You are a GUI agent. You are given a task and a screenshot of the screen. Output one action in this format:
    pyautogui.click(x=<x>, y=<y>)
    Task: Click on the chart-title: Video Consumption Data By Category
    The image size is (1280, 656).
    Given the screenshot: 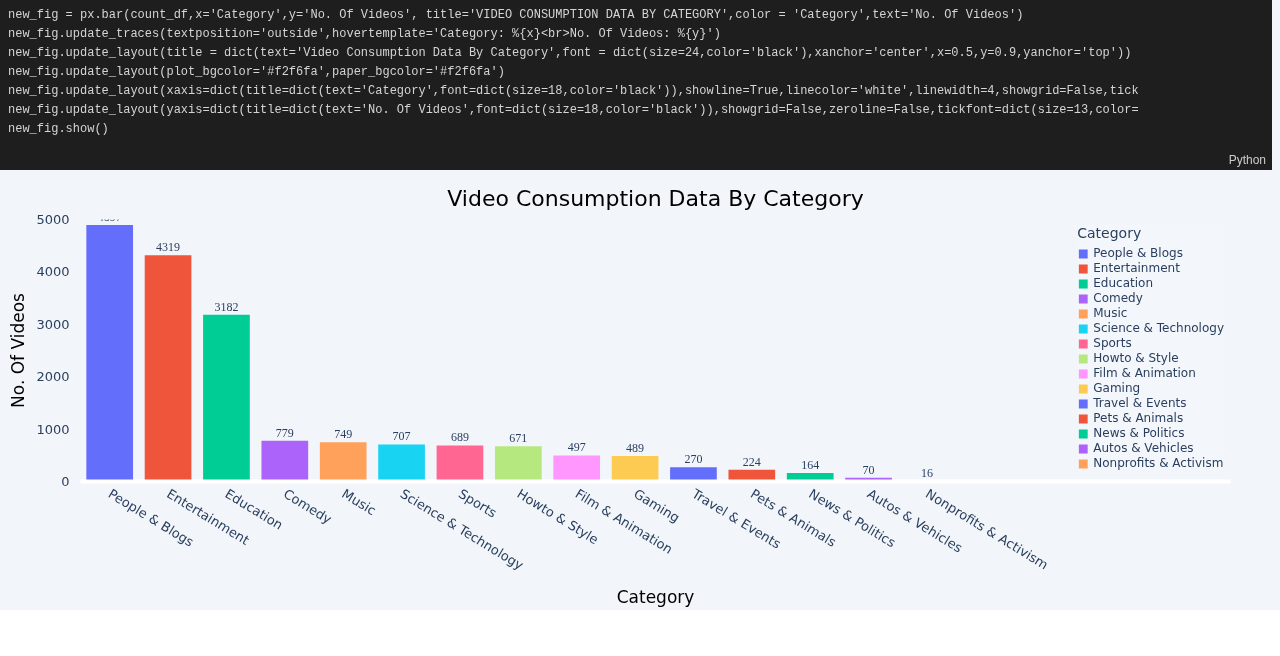 What is the action you would take?
    pyautogui.click(x=655, y=198)
    